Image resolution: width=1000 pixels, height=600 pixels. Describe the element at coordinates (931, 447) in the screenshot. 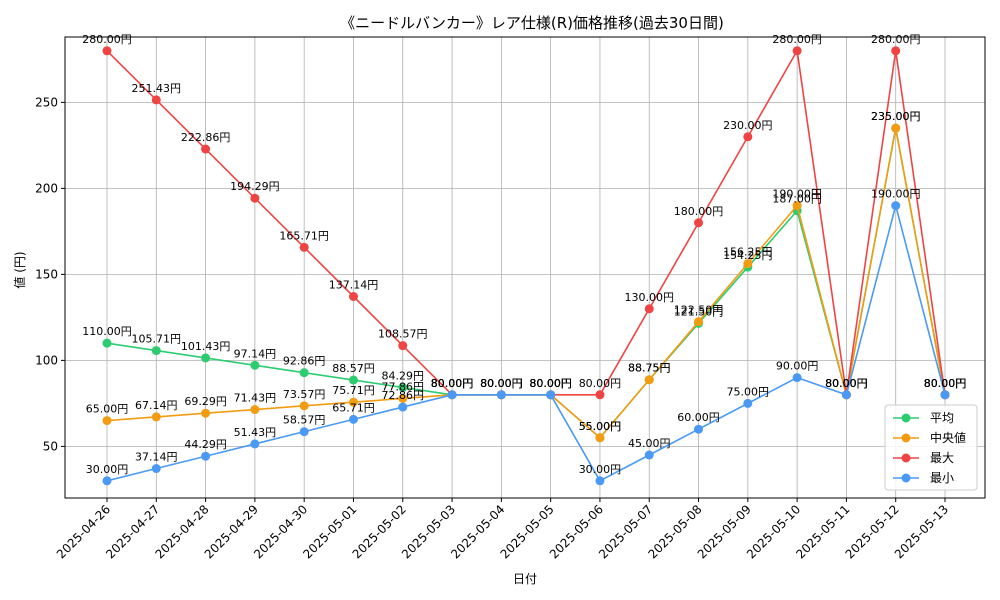

I see `legend-box` at that location.